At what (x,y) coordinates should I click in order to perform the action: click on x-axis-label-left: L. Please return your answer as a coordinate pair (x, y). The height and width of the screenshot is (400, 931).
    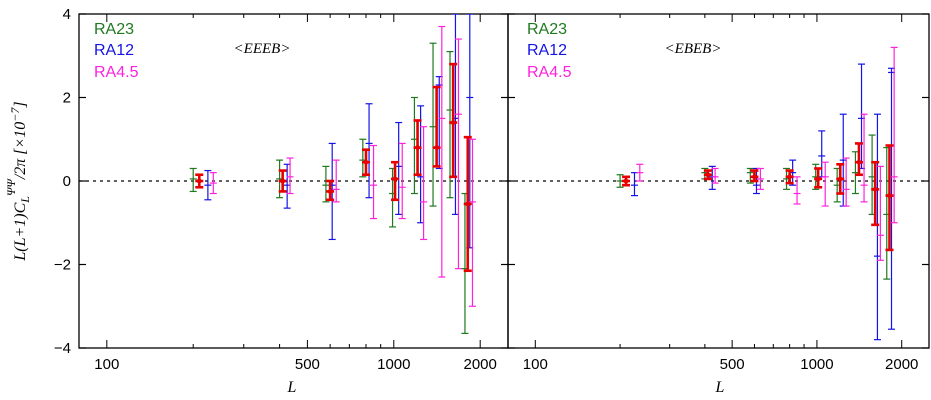
    Looking at the image, I should click on (292, 387).